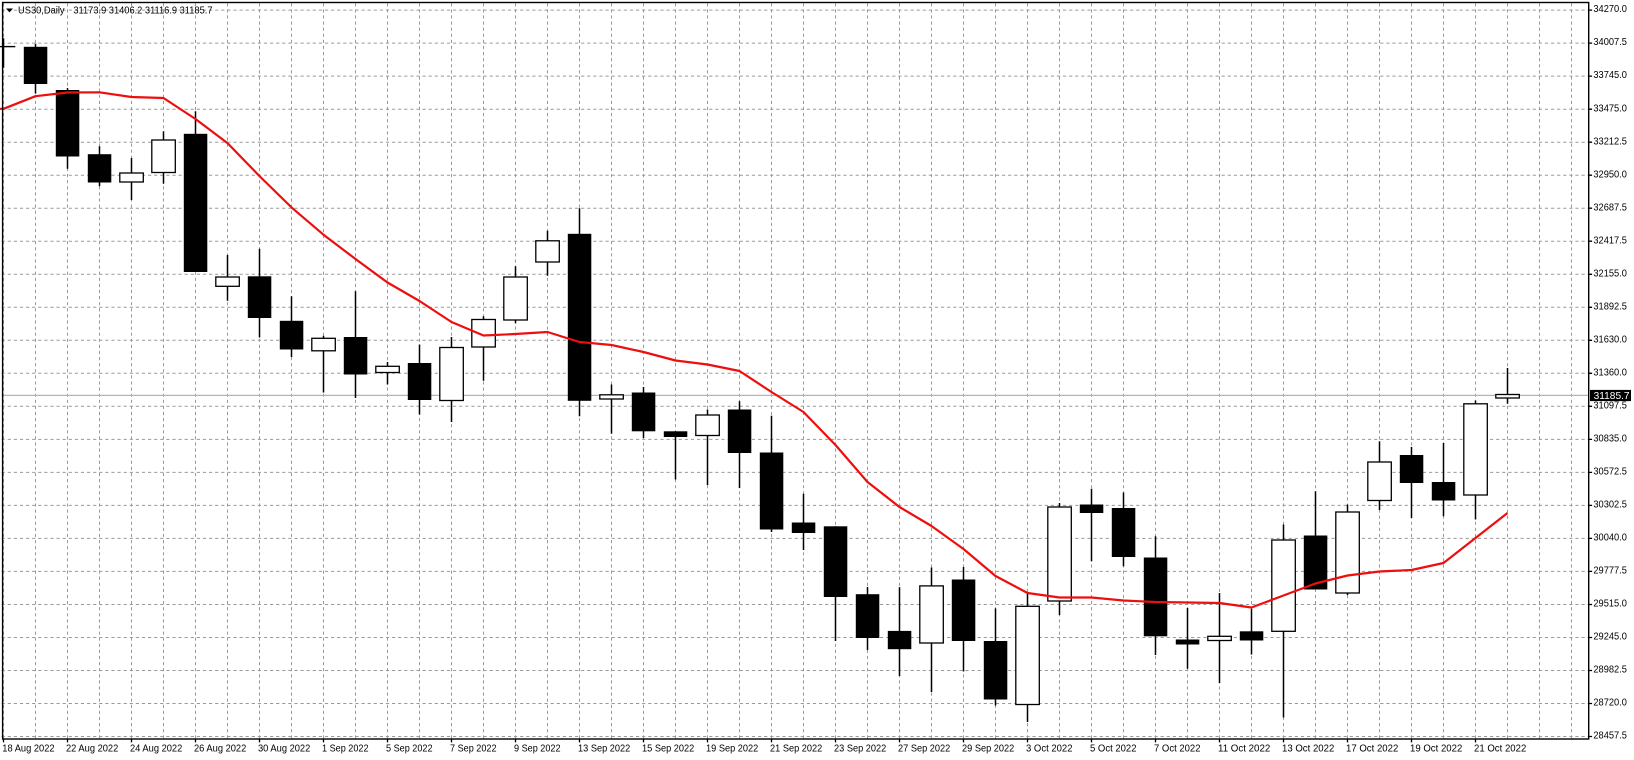 This screenshot has height=760, width=1634. What do you see at coordinates (1610, 439) in the screenshot?
I see `svg-text: 30835.0` at bounding box center [1610, 439].